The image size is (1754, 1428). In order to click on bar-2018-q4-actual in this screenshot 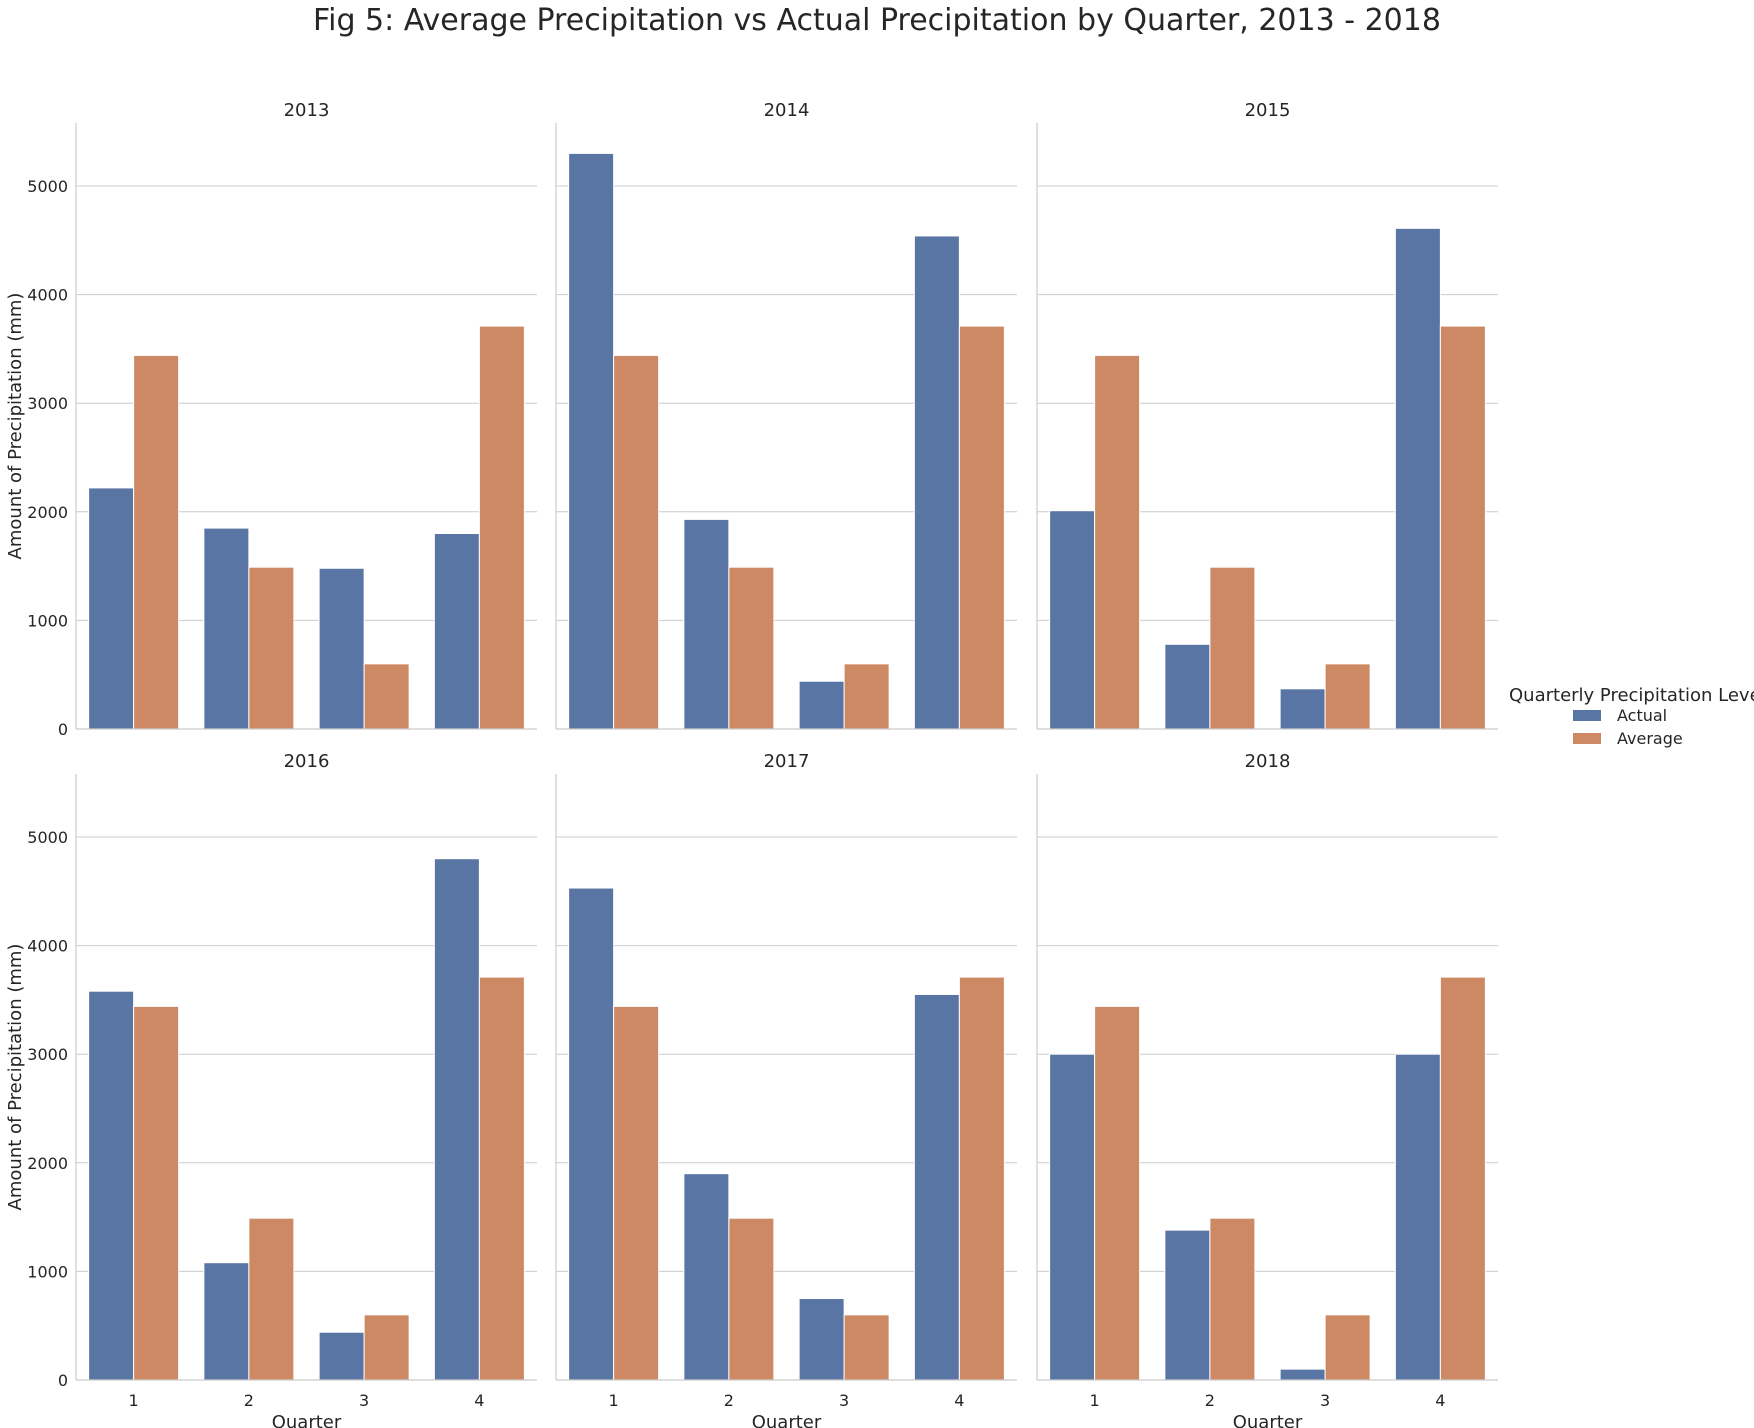, I will do `click(1417, 1217)`.